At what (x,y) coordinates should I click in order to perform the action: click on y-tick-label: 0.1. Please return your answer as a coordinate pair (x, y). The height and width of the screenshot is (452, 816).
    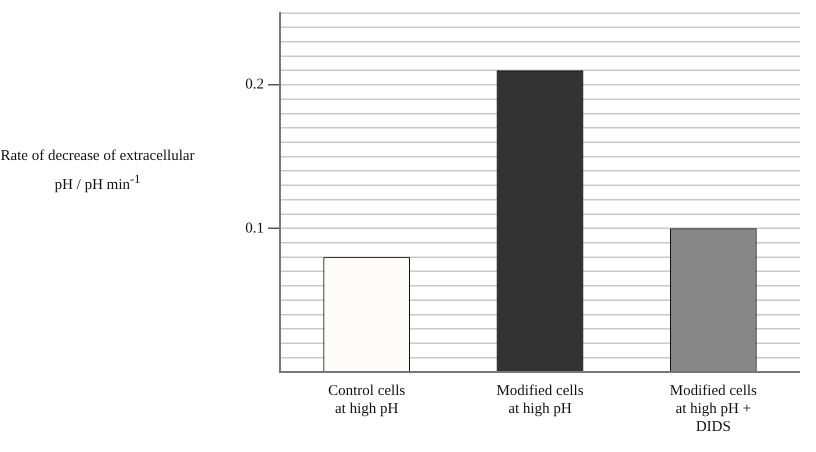
    Looking at the image, I should click on (254, 228).